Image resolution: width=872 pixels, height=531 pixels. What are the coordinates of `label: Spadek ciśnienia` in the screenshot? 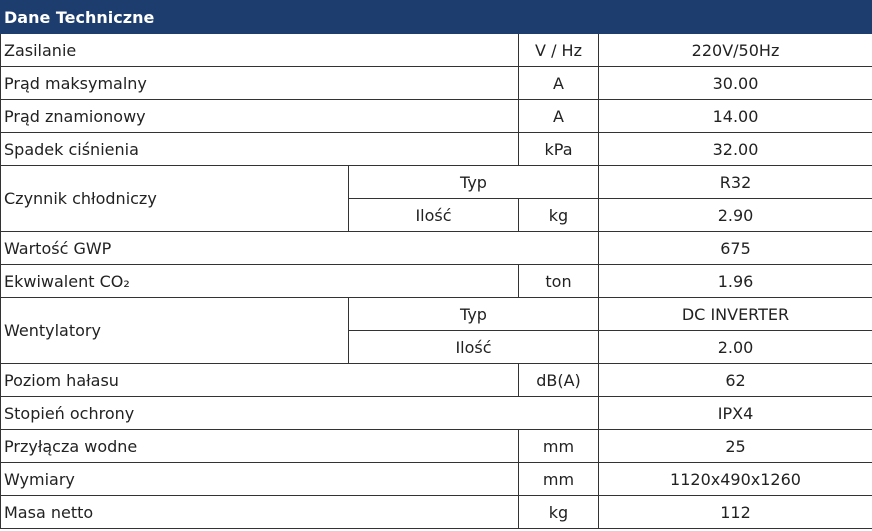 It's located at (259, 149).